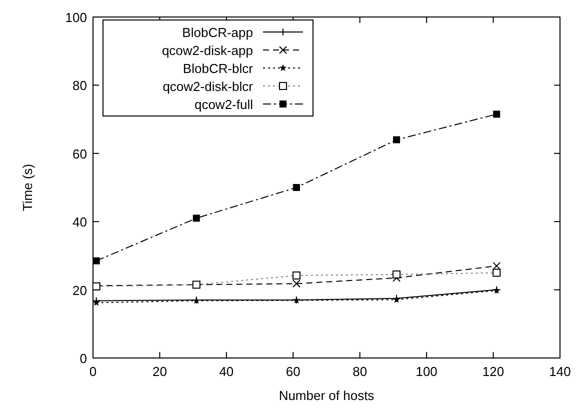 The width and height of the screenshot is (587, 412). What do you see at coordinates (226, 371) in the screenshot?
I see `x-tick-label: 40` at bounding box center [226, 371].